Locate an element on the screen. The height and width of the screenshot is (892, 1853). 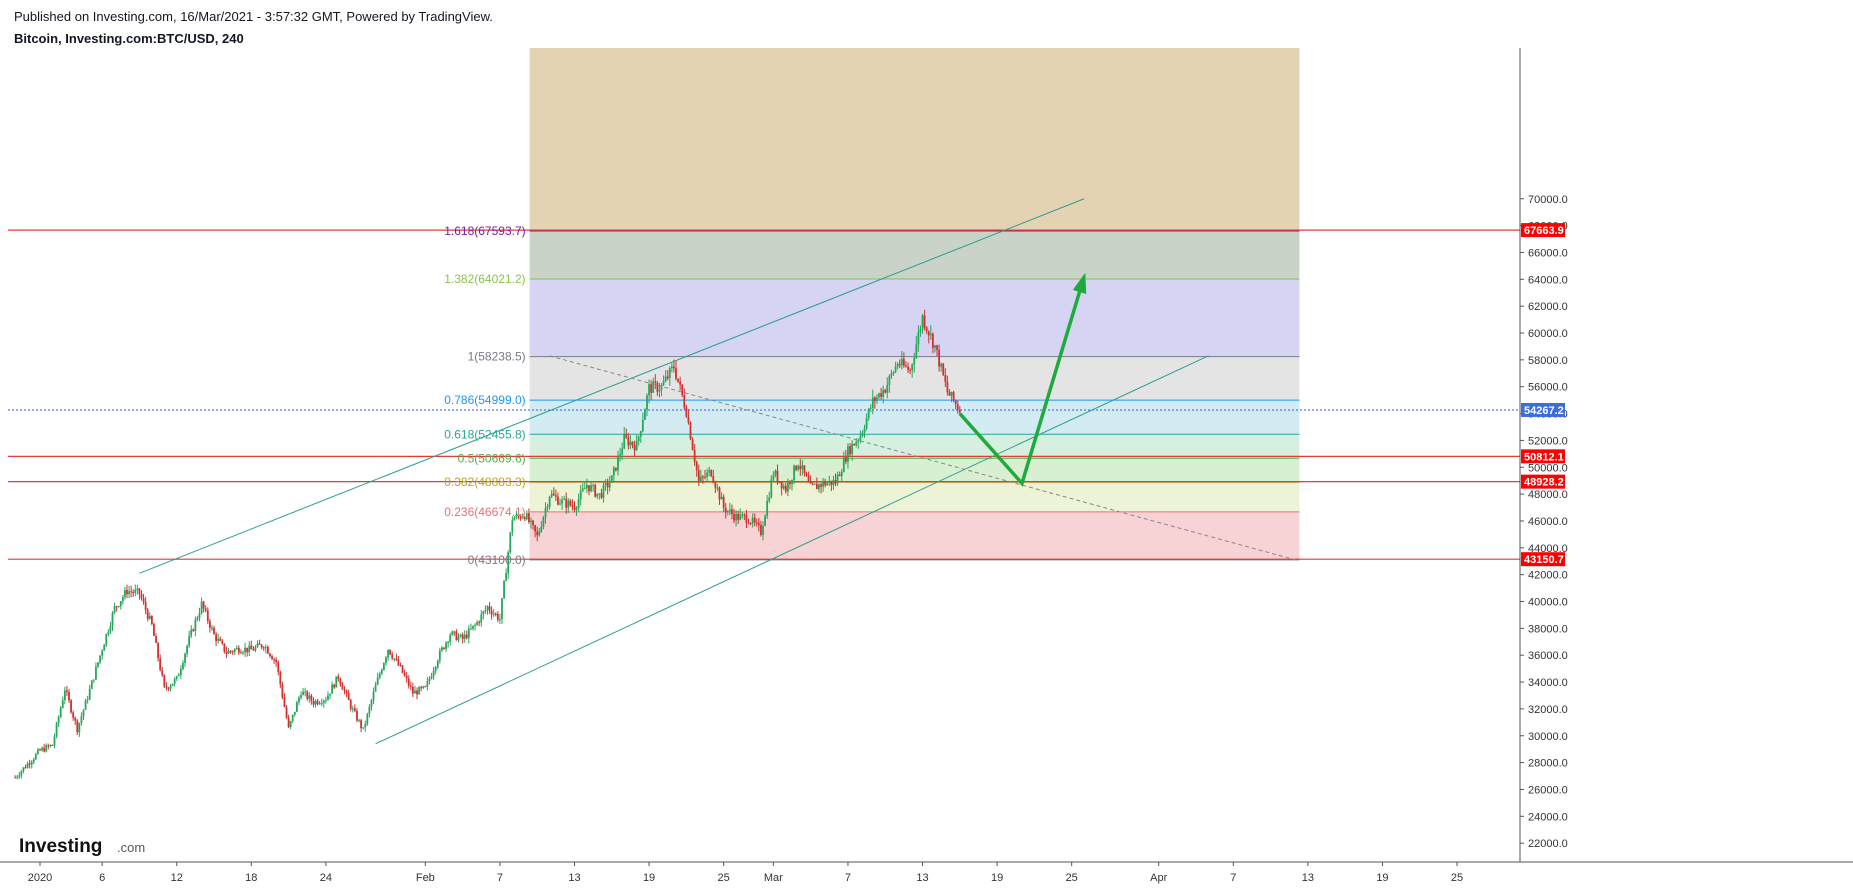
y-tick-label: 42000.0 is located at coordinates (1548, 576).